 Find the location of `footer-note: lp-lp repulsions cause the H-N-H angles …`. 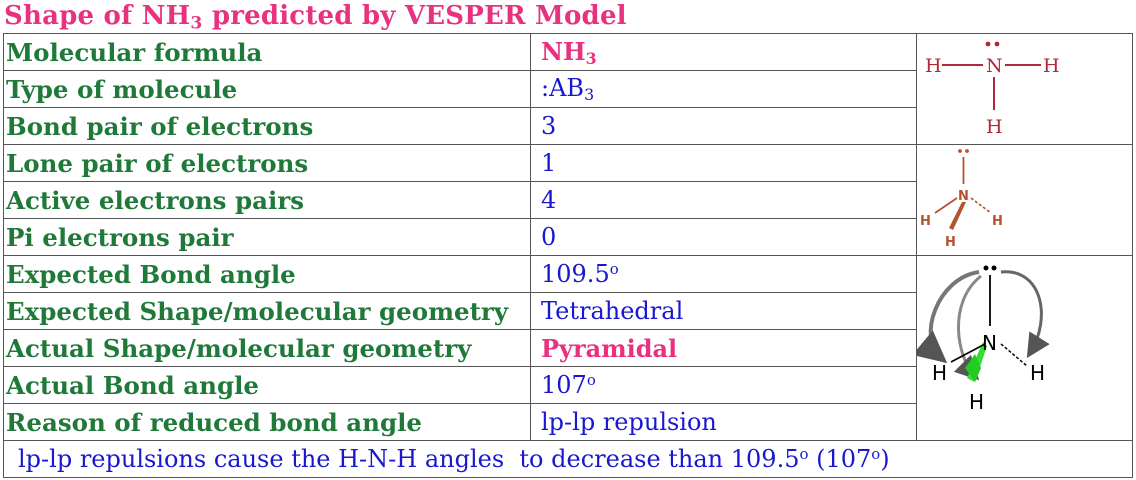

footer-note: lp-lp repulsions cause the H-N-H angles … is located at coordinates (568, 459).